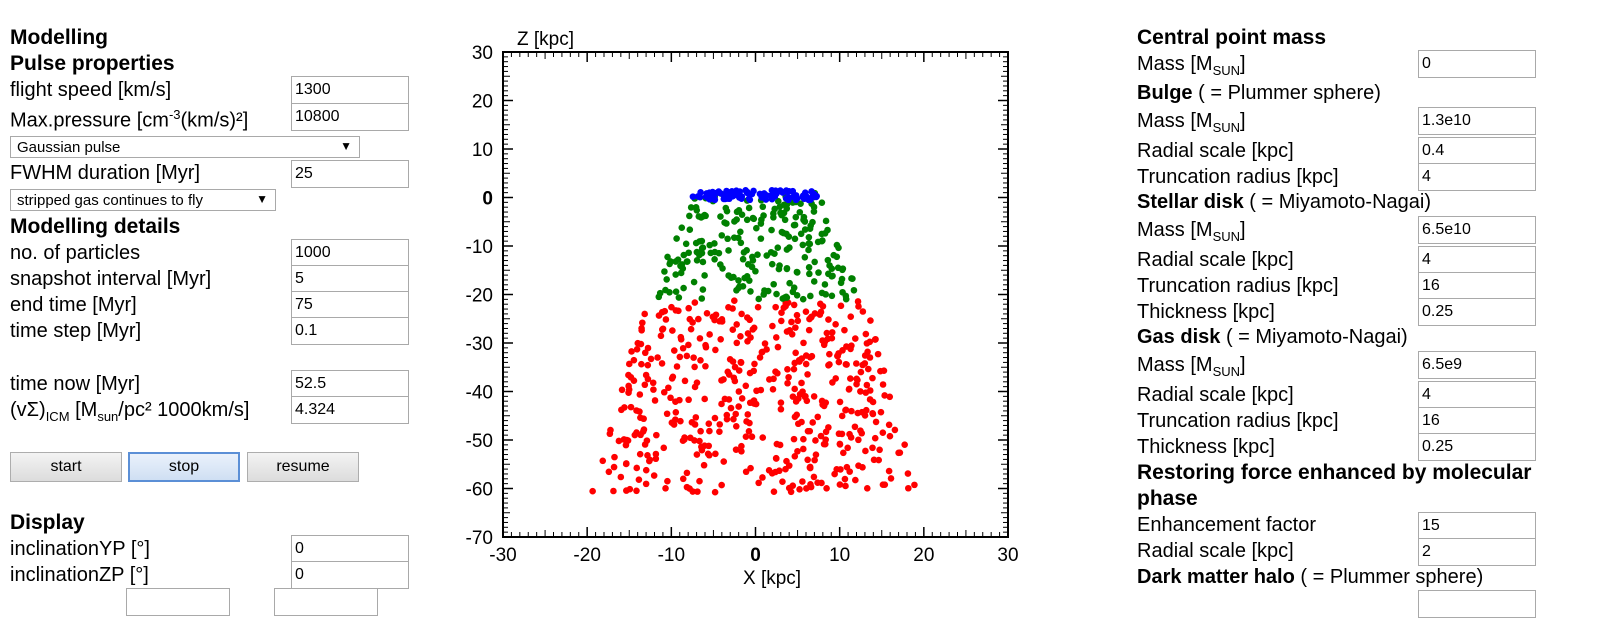 The image size is (1600, 618). I want to click on particles-input: 1000, so click(350, 253).